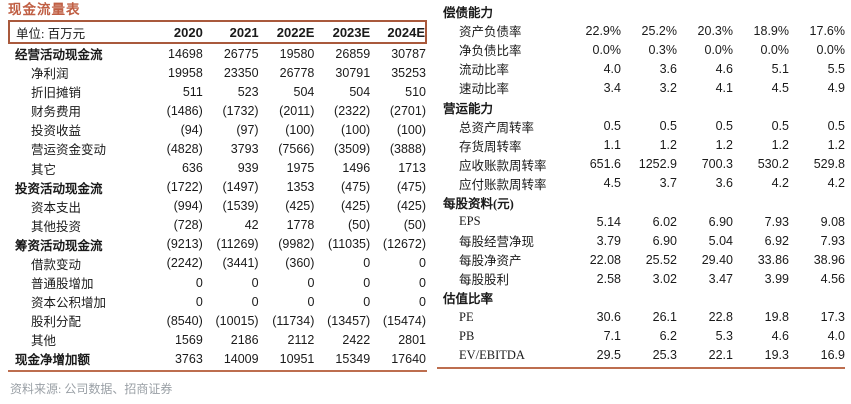 The height and width of the screenshot is (404, 851). I want to click on table-row: 应付账款周转率 4.5 3.7 3.6 4.2 4.2, so click(641, 183).